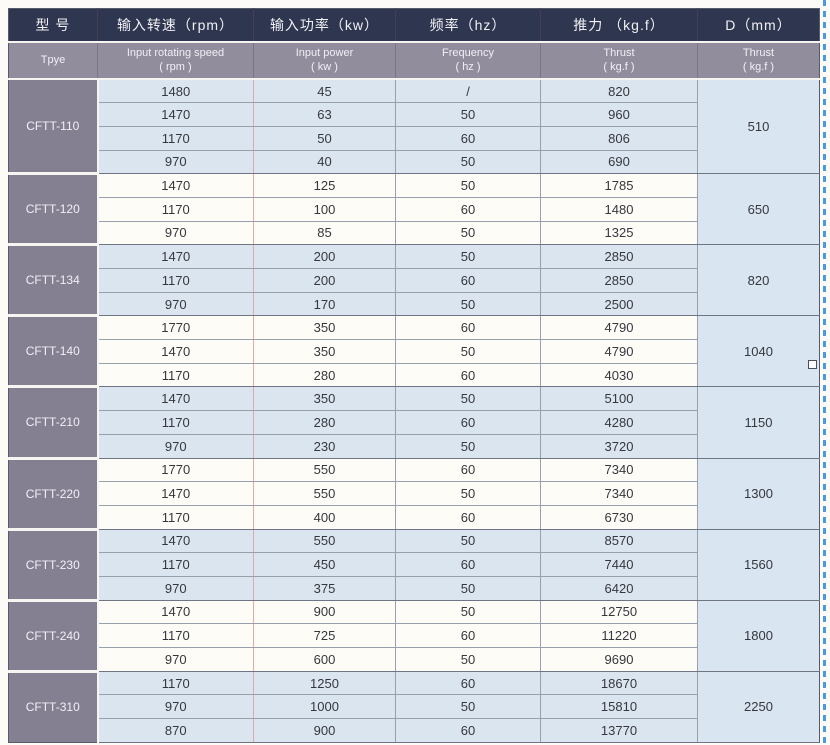 This screenshot has height=745, width=830. I want to click on model-cell: CFTT-120, so click(53, 210).